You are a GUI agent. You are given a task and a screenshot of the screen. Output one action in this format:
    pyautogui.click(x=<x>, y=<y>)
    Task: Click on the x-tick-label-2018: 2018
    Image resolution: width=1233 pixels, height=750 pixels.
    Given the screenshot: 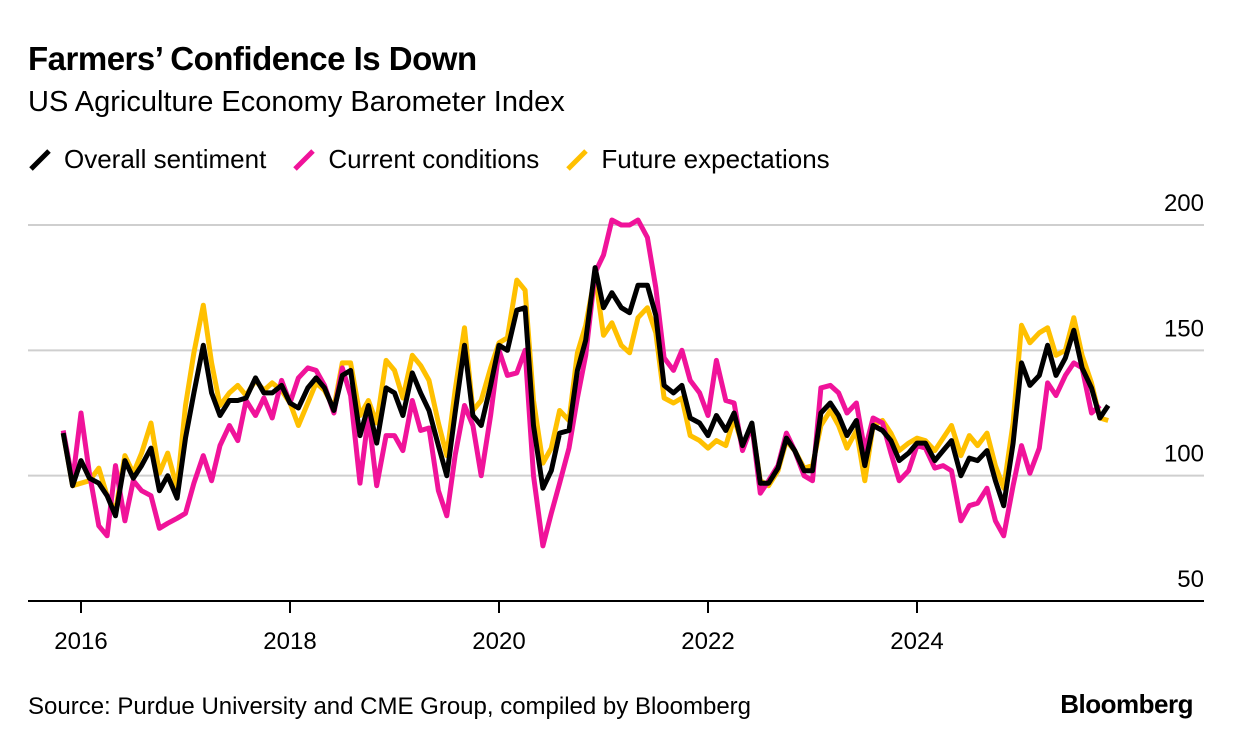 What is the action you would take?
    pyautogui.click(x=289, y=641)
    